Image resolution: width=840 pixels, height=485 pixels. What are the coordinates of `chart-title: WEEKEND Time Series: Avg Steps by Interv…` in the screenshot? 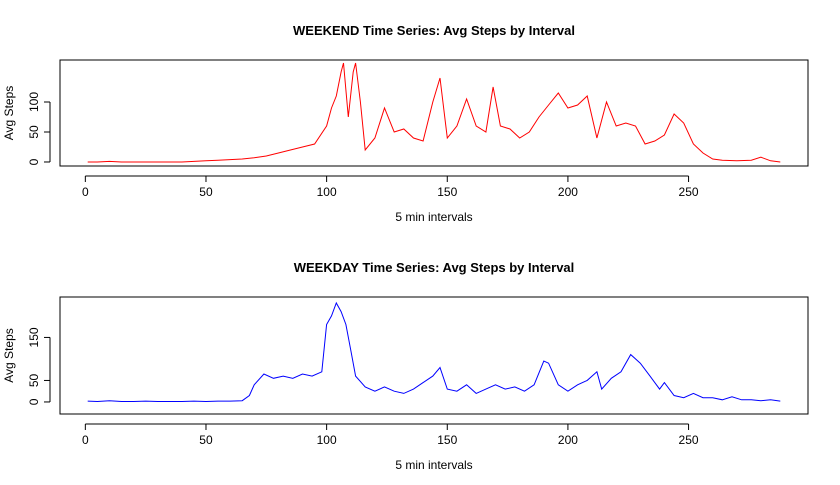 It's located at (434, 30).